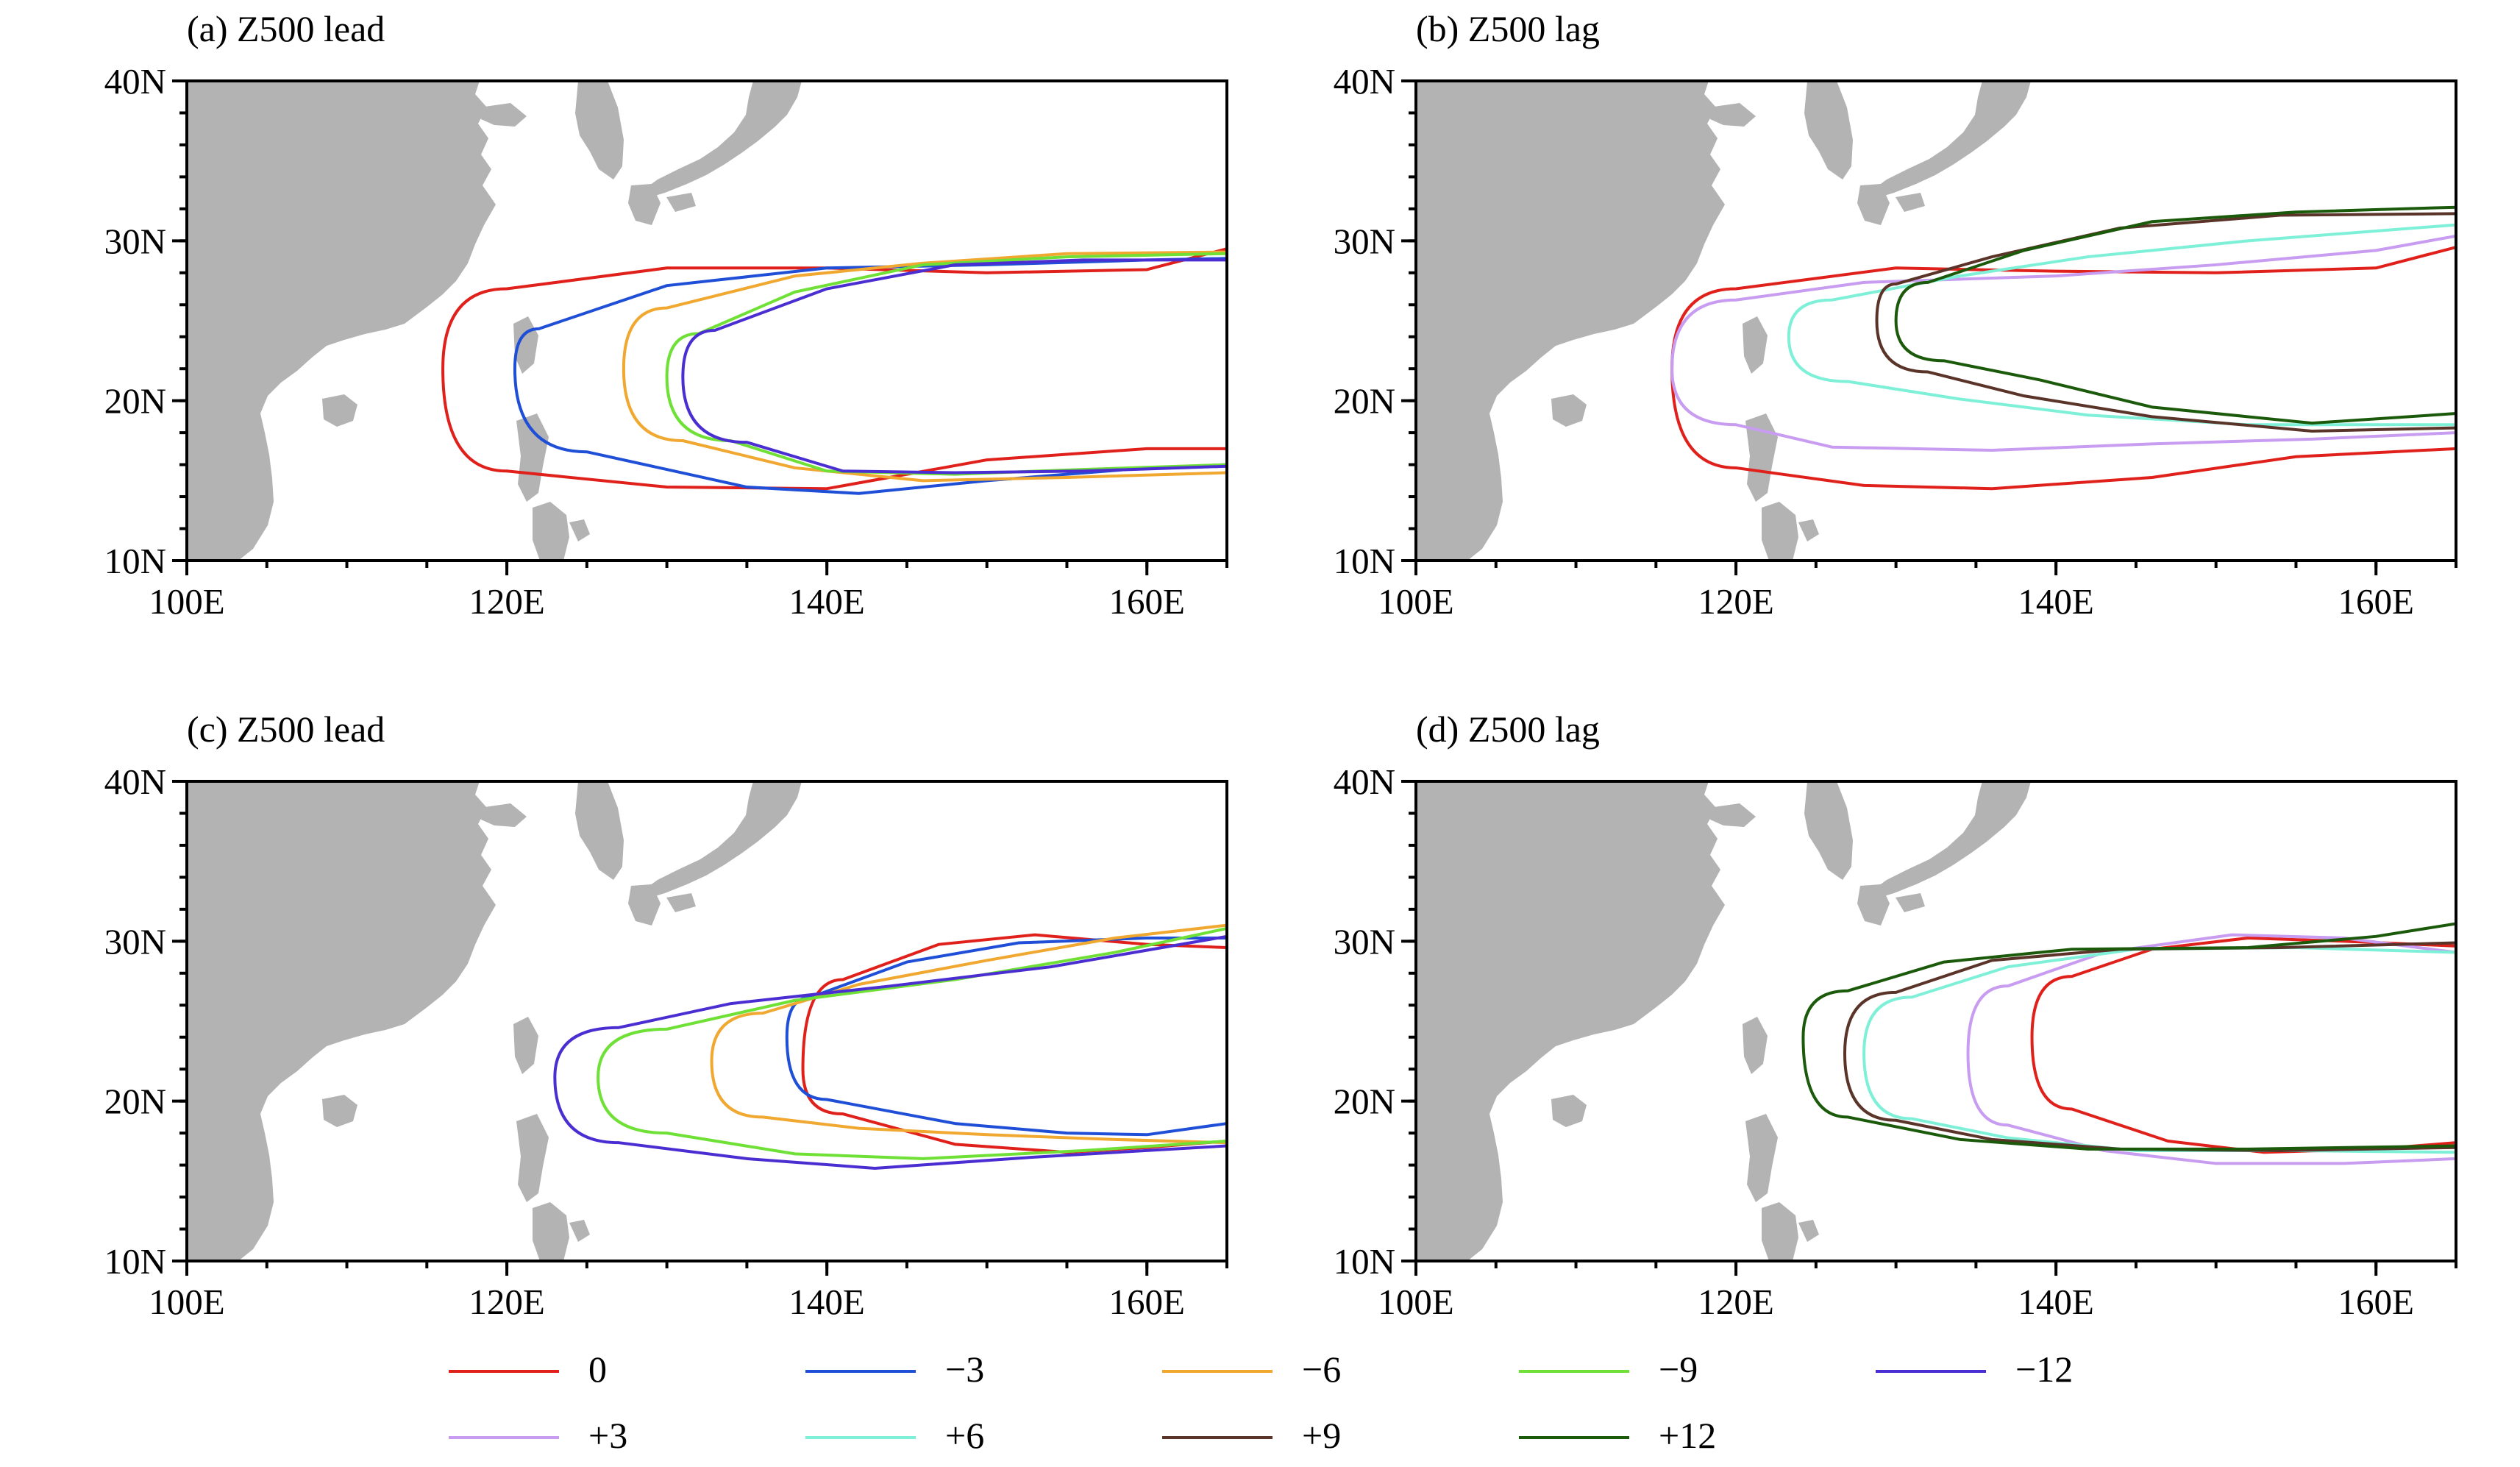  I want to click on legend-label-5: +3, so click(608, 1436).